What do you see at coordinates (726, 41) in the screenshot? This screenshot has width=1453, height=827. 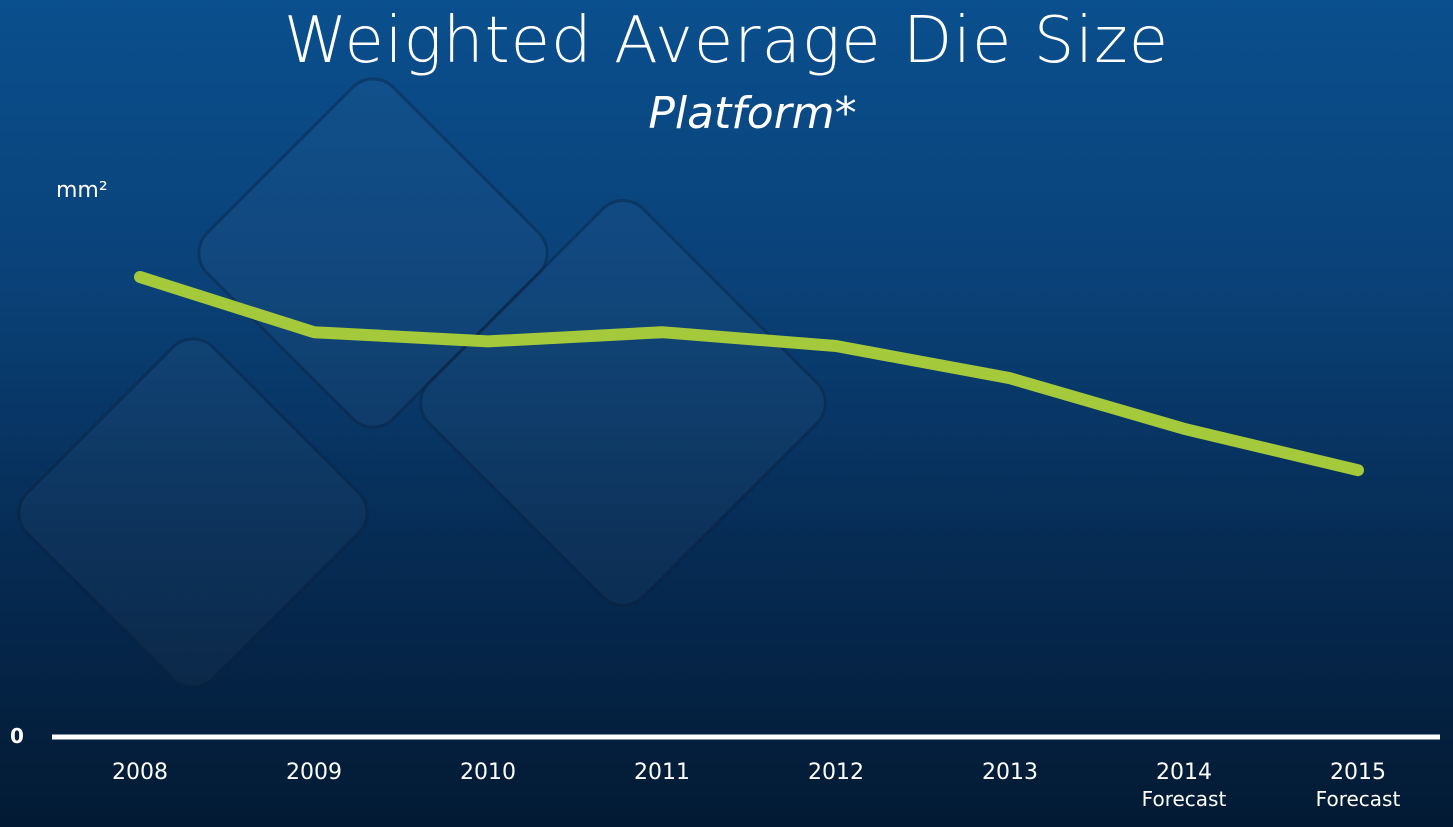 I see `chart-title: Weighted Average Die Size` at bounding box center [726, 41].